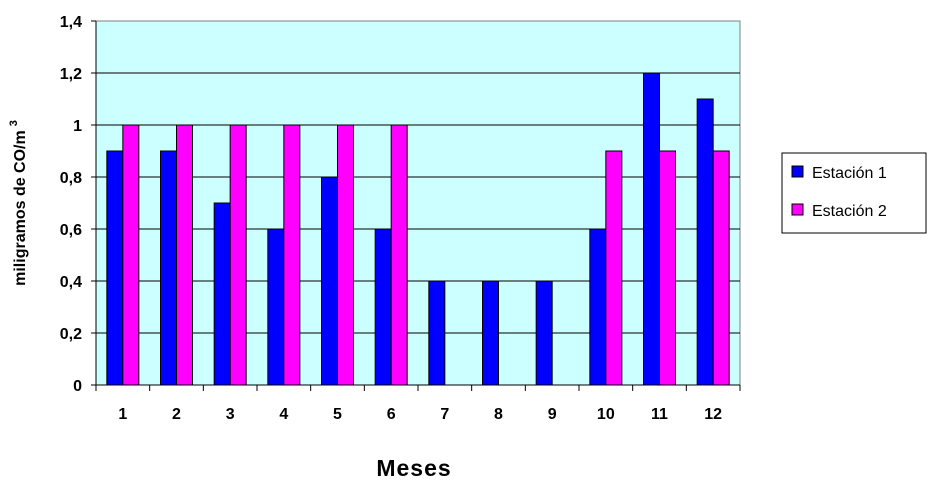  Describe the element at coordinates (71, 230) in the screenshot. I see `y-tick-label: 0,6` at that location.